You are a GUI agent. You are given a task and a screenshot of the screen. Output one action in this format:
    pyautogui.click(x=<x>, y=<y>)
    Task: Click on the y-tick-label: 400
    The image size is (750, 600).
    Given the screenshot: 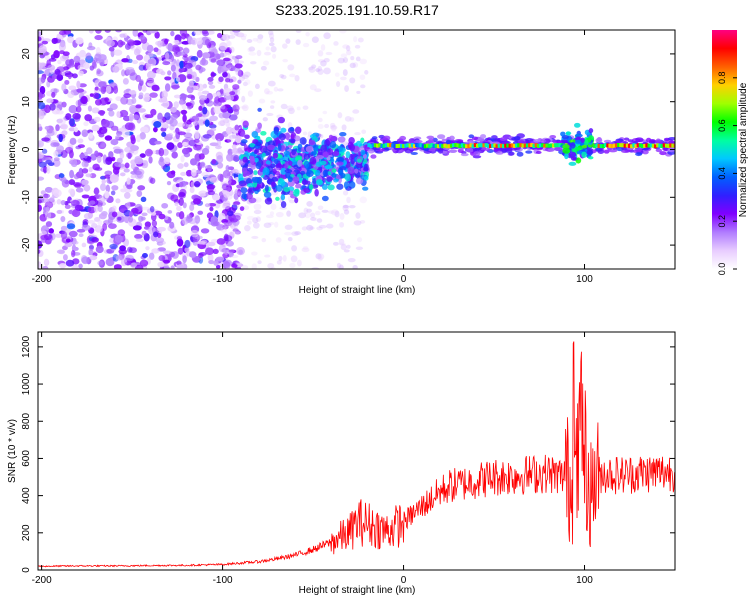 What is the action you would take?
    pyautogui.click(x=26, y=495)
    